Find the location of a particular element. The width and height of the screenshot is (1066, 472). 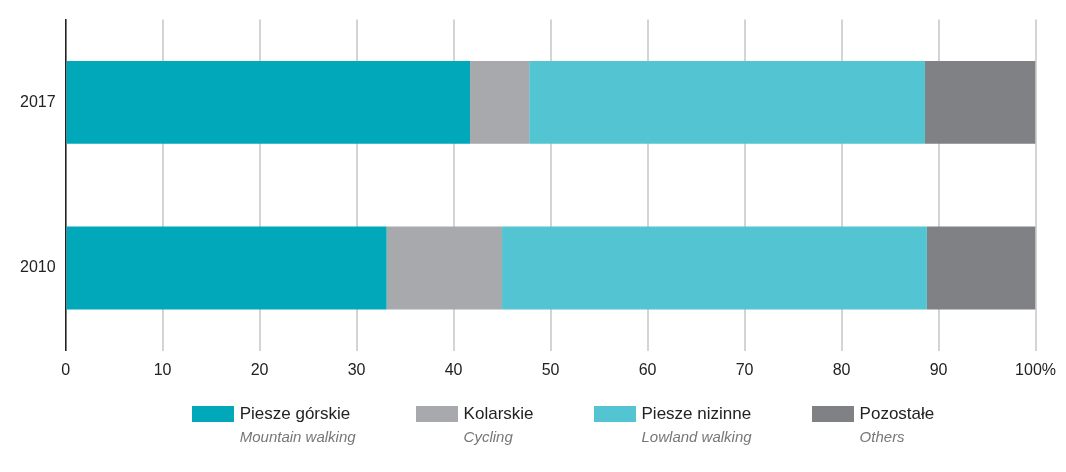

legend-label: Piesze górskie Mountain walking is located at coordinates (297, 424).